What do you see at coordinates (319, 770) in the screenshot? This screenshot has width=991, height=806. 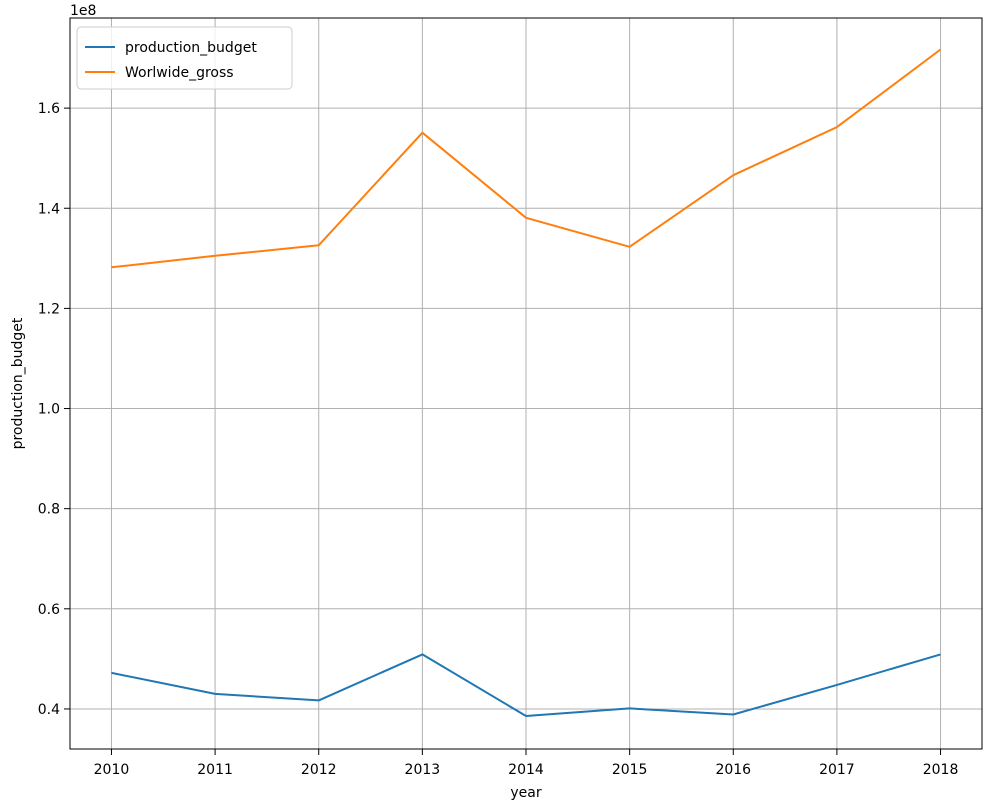 I see `x-tick-label: 2012` at bounding box center [319, 770].